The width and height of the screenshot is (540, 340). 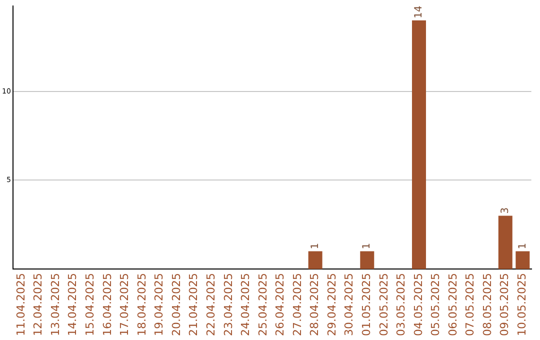 What do you see at coordinates (418, 304) in the screenshot?
I see `x-tick-label: 04.05.2025` at bounding box center [418, 304].